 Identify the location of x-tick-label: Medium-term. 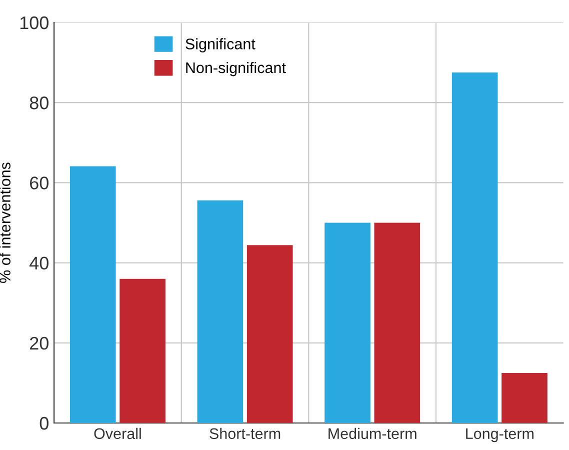
(372, 434).